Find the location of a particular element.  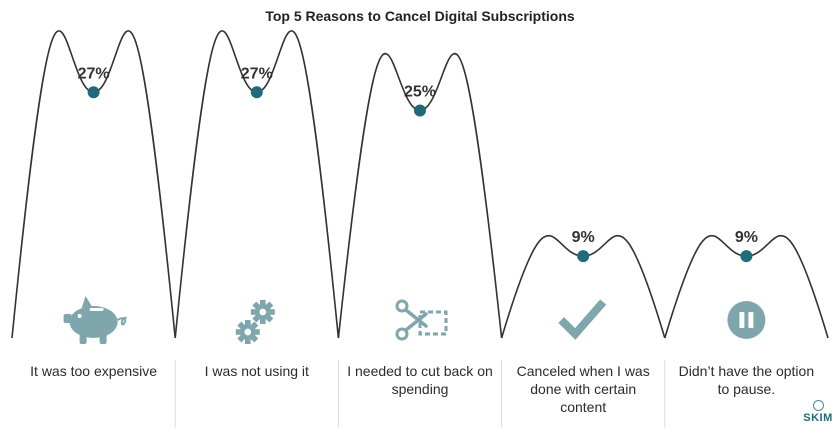

category-dividers is located at coordinates (420, 394).